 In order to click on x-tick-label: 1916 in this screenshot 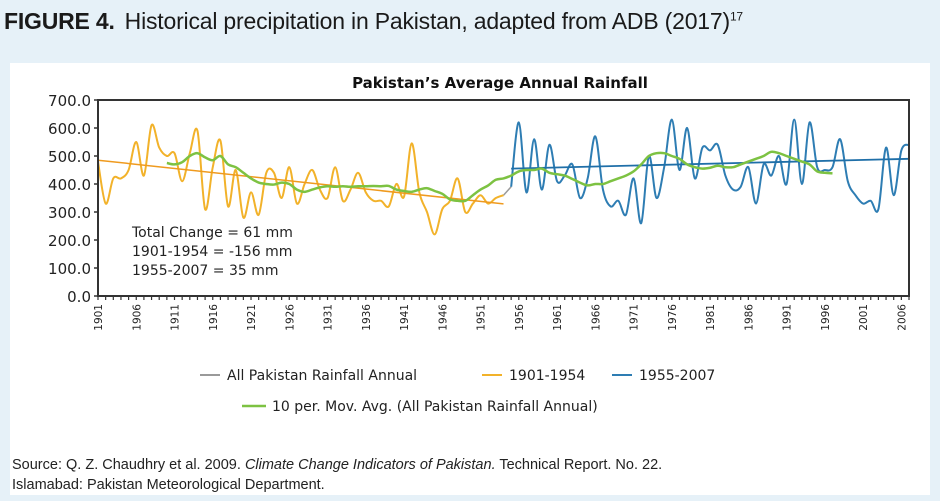, I will do `click(214, 317)`.